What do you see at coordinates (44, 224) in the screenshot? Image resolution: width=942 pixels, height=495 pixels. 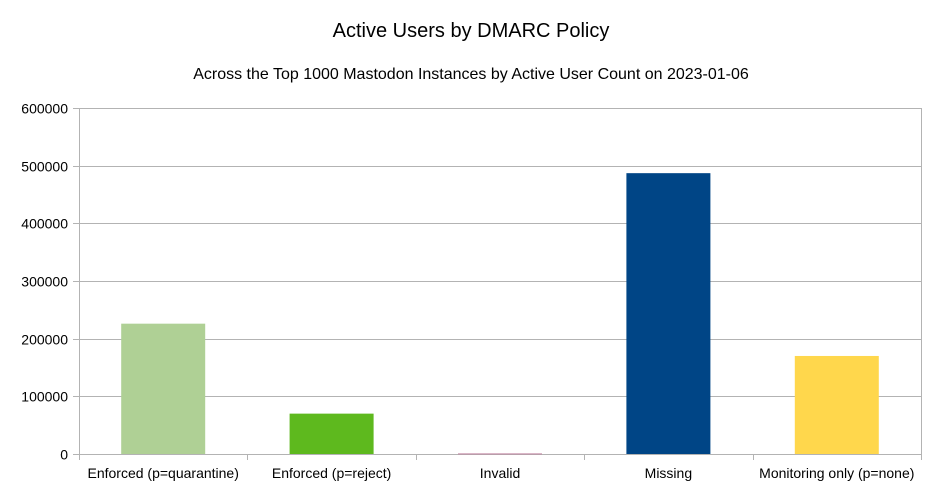 I see `y-tick-label: 400000` at bounding box center [44, 224].